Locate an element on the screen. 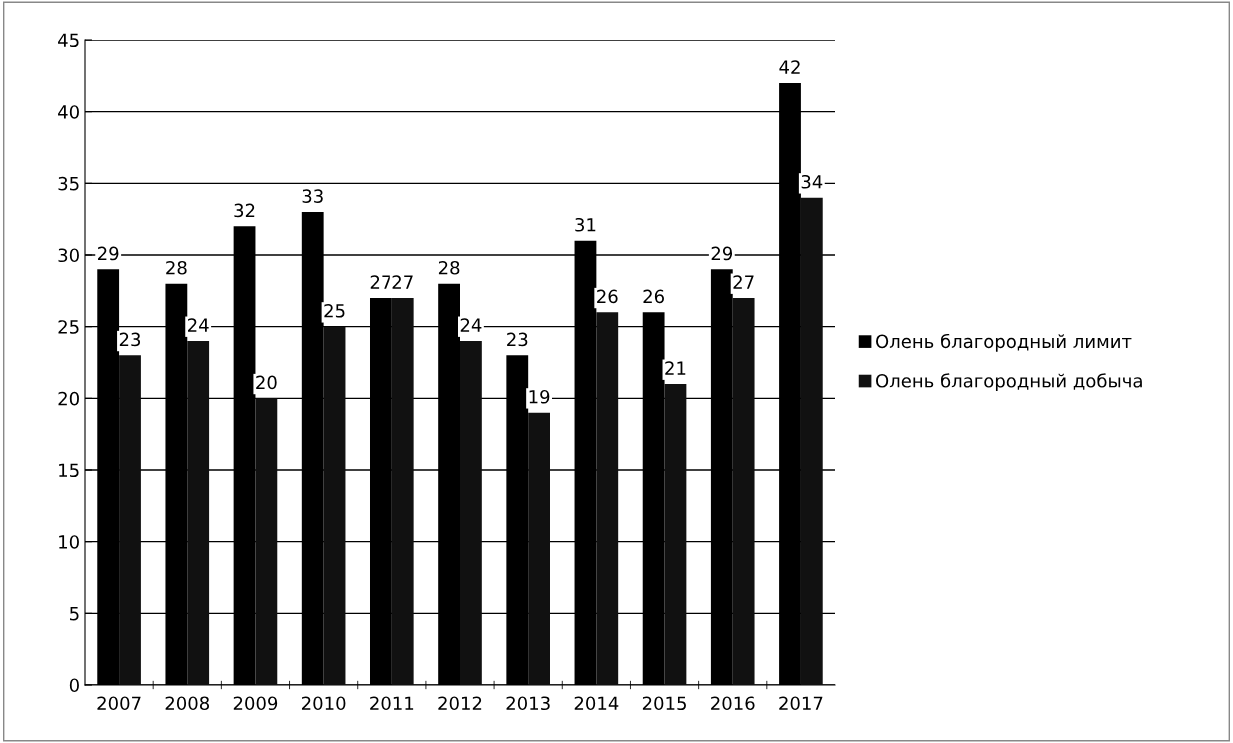 This screenshot has height=743, width=1233. data-label: 31 is located at coordinates (585, 224).